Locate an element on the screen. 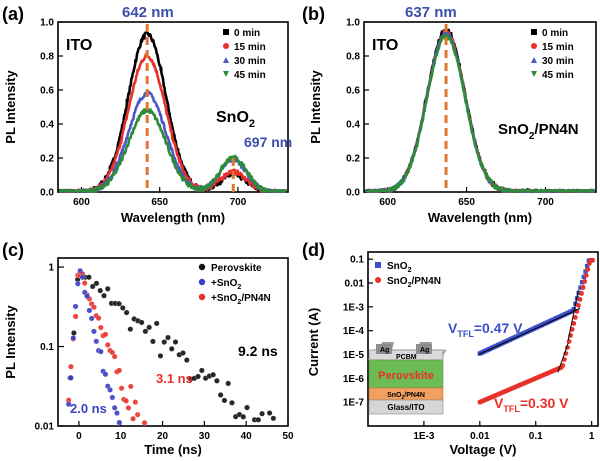  panel-b-legend: 0 min 15 min 30 min 45 min is located at coordinates (552, 54).